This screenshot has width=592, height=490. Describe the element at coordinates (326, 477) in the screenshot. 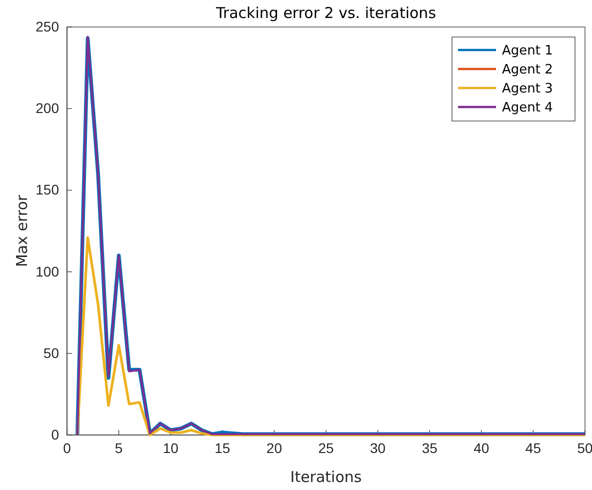

I see `x-axis-title: Iterations` at that location.